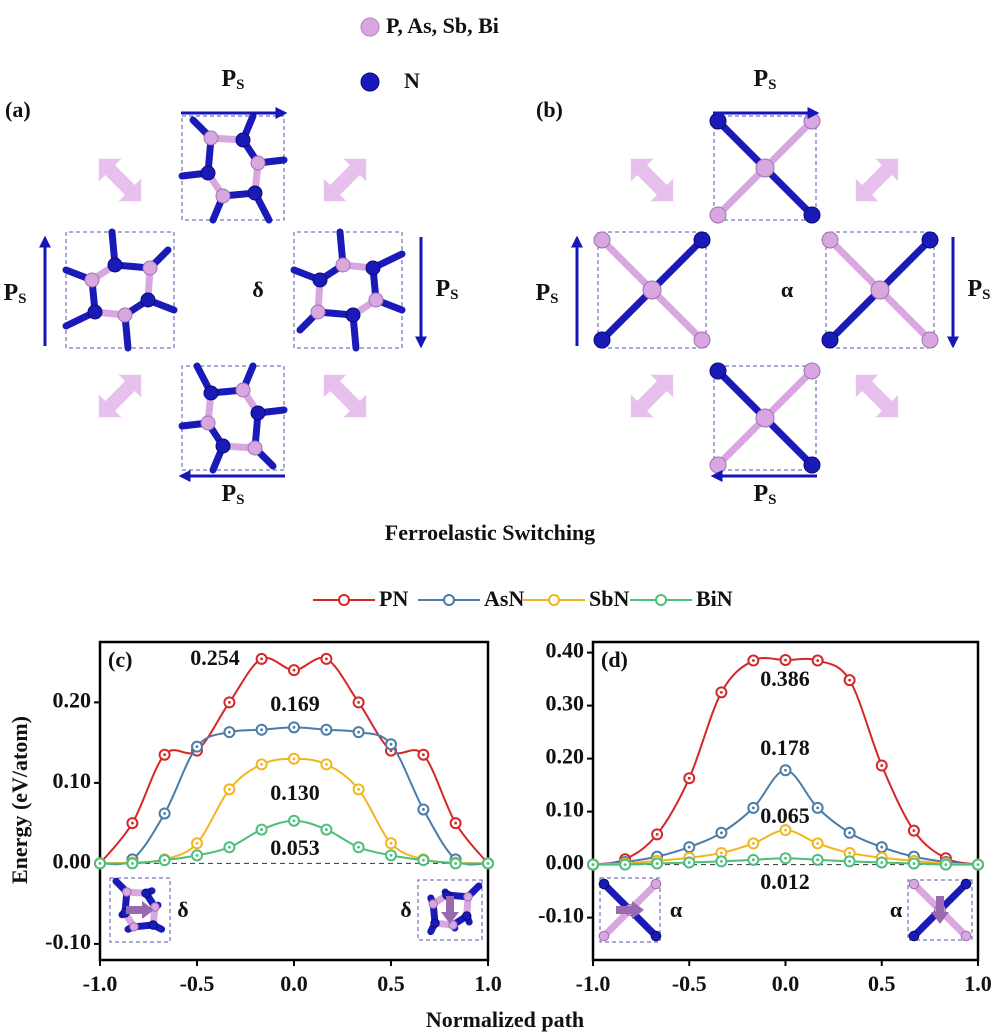  Describe the element at coordinates (565, 809) in the screenshot. I see `y-tick-label: 0.10` at that location.